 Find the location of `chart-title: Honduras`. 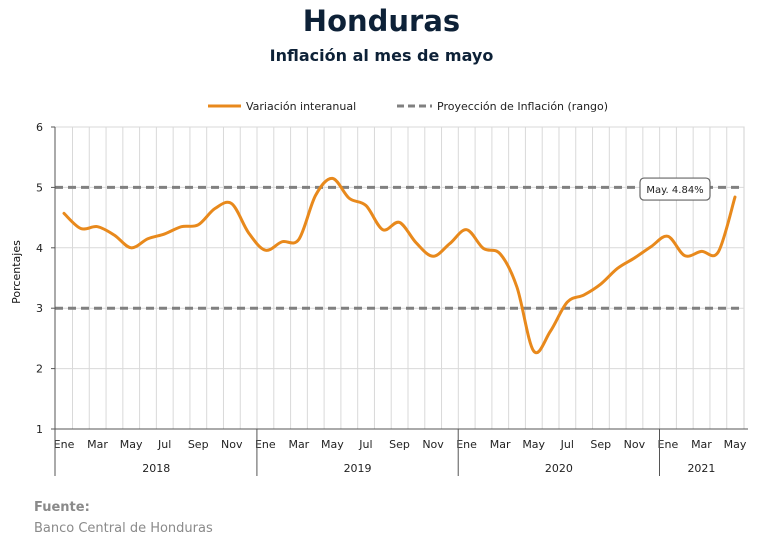

chart-title: Honduras is located at coordinates (381, 21).